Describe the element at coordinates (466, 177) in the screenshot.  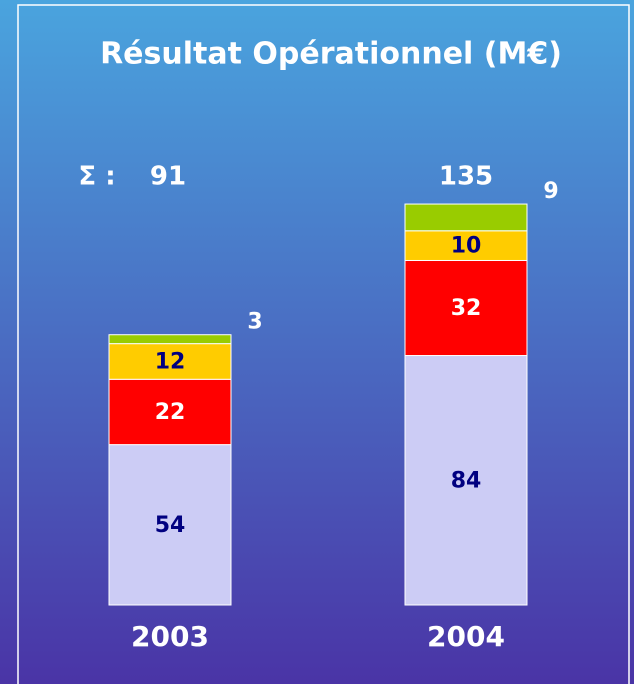
I see `total-value: 135` at that location.